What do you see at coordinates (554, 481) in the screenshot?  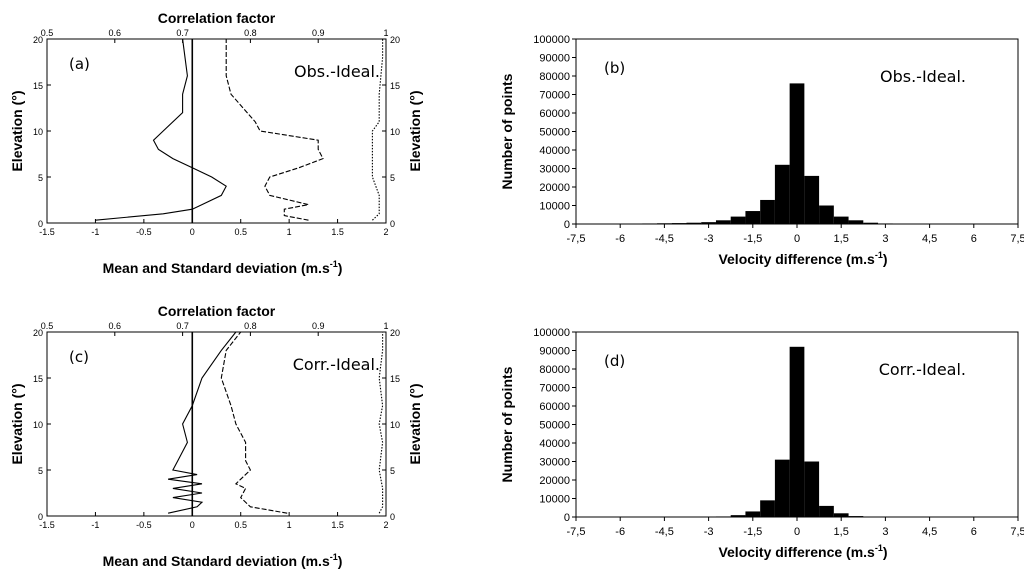 I see `y-tick-label: 20000` at bounding box center [554, 481].